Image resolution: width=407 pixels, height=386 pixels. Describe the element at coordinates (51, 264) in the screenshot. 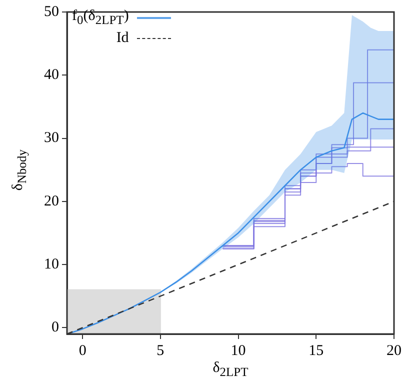

I see `y-tick-label: 10` at that location.